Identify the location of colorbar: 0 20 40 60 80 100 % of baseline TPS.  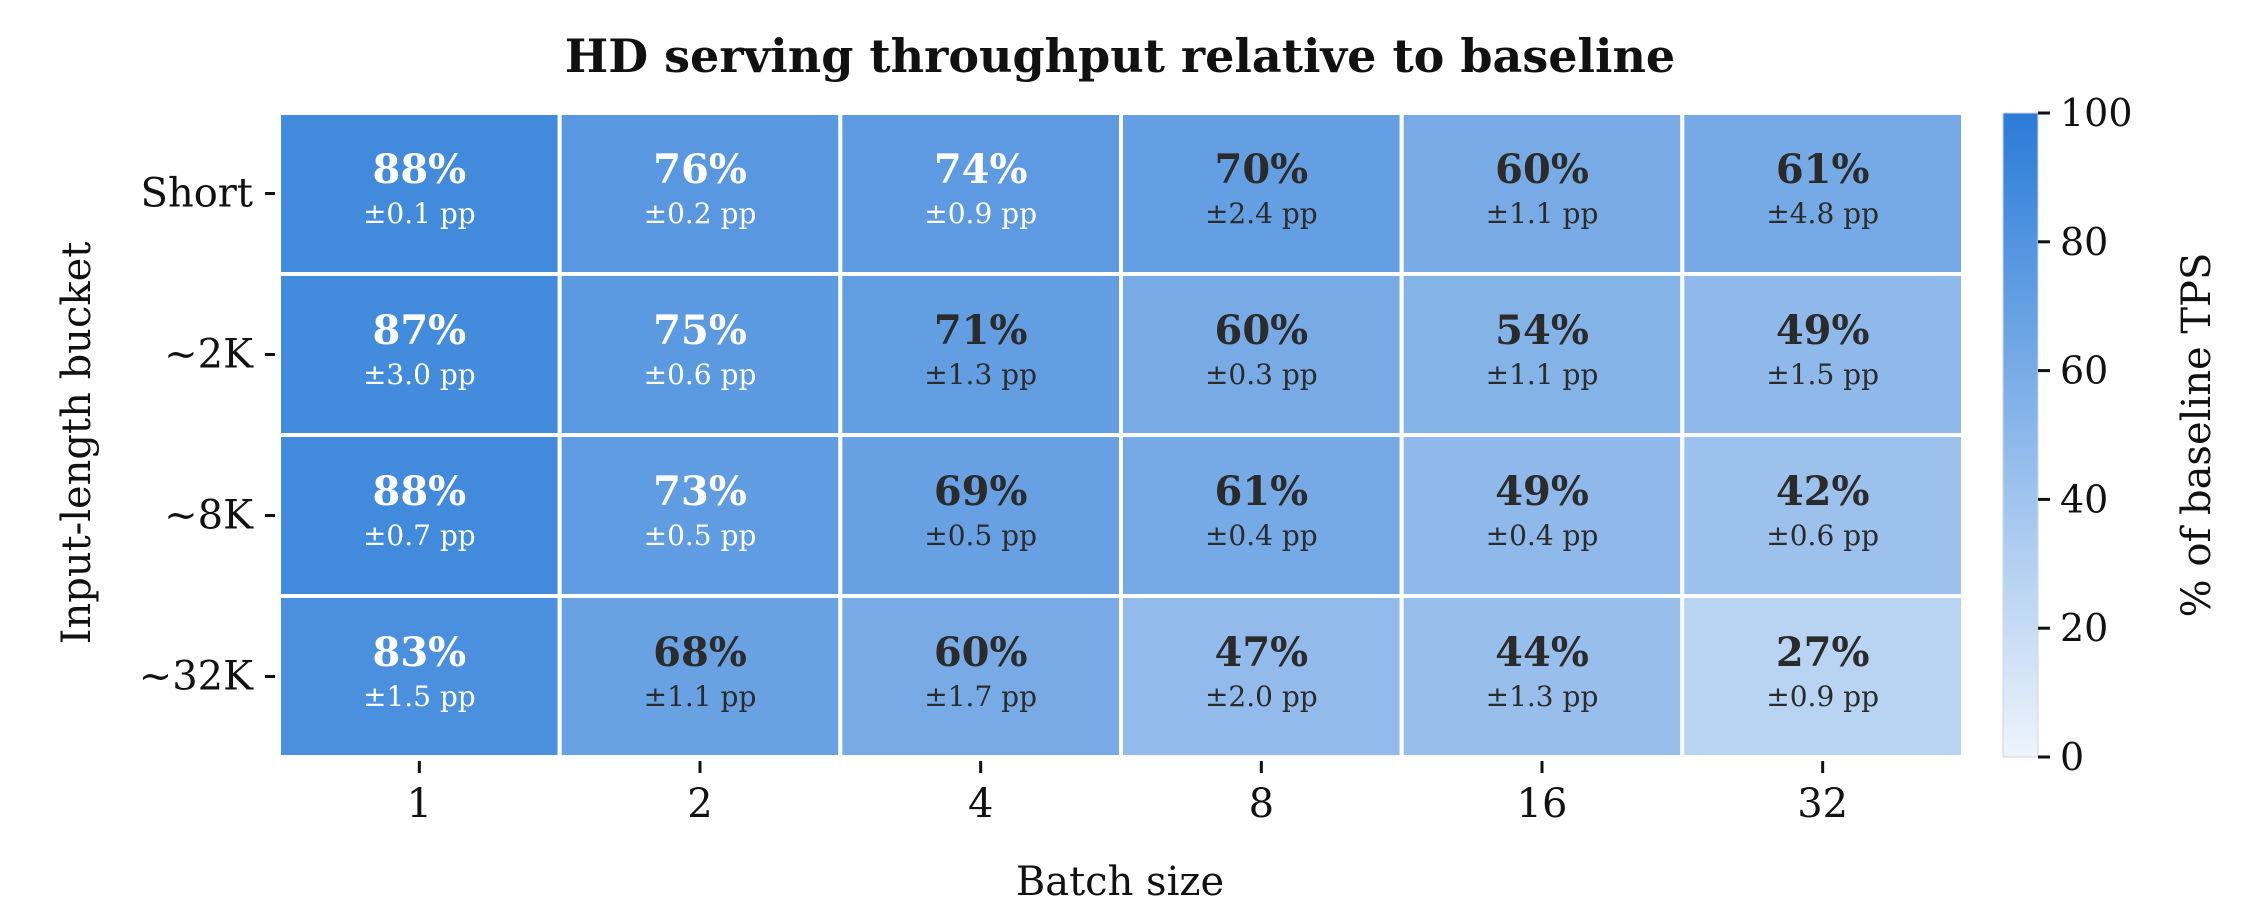
(2111, 435).